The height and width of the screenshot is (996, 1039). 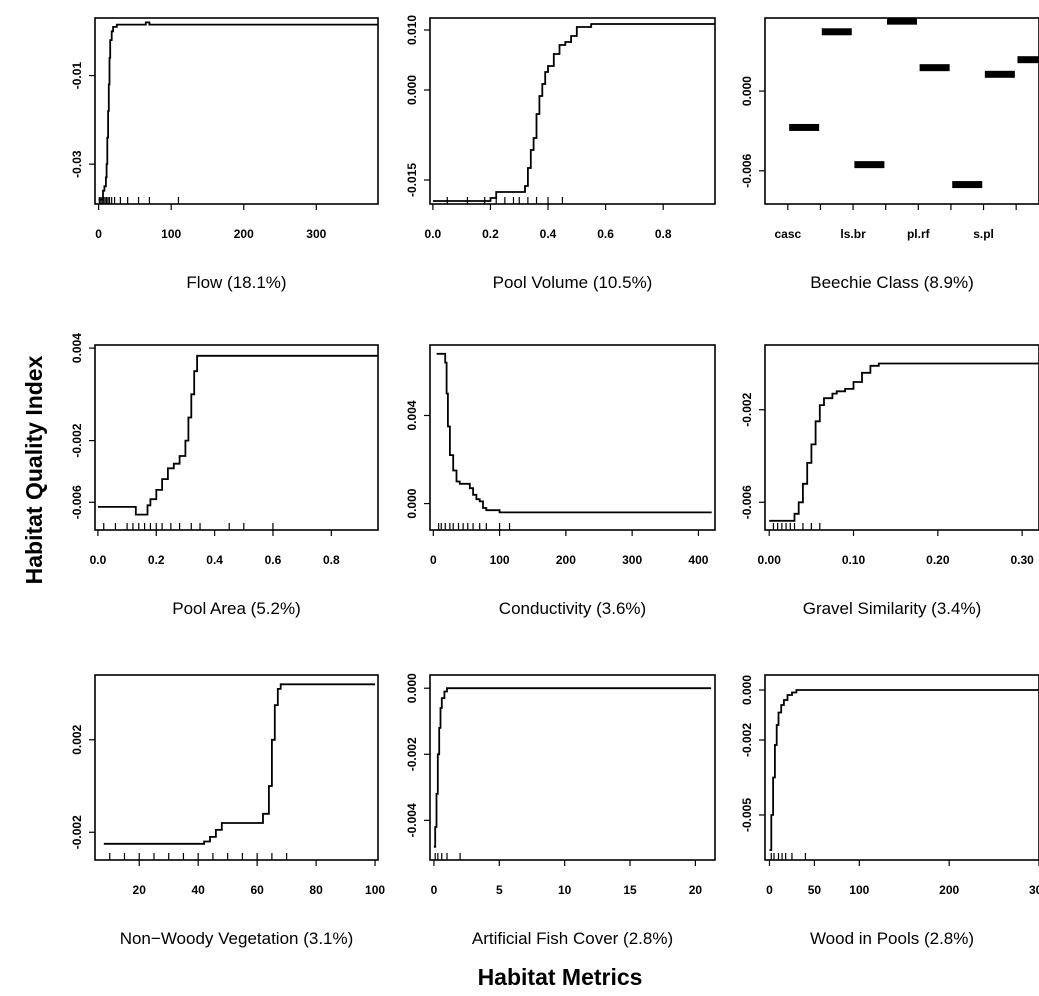 What do you see at coordinates (892, 608) in the screenshot?
I see `panel-xlabel: Gravel Similarity (3.4%)` at bounding box center [892, 608].